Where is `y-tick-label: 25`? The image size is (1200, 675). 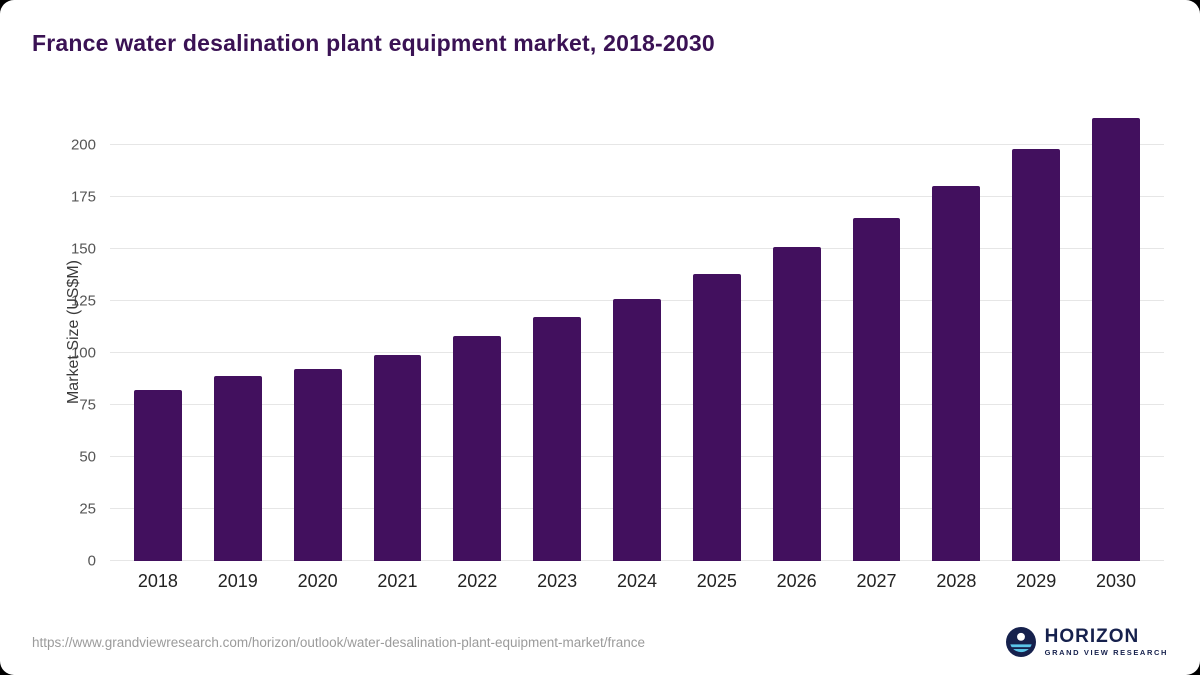
y-tick-label: 25 is located at coordinates (87, 509).